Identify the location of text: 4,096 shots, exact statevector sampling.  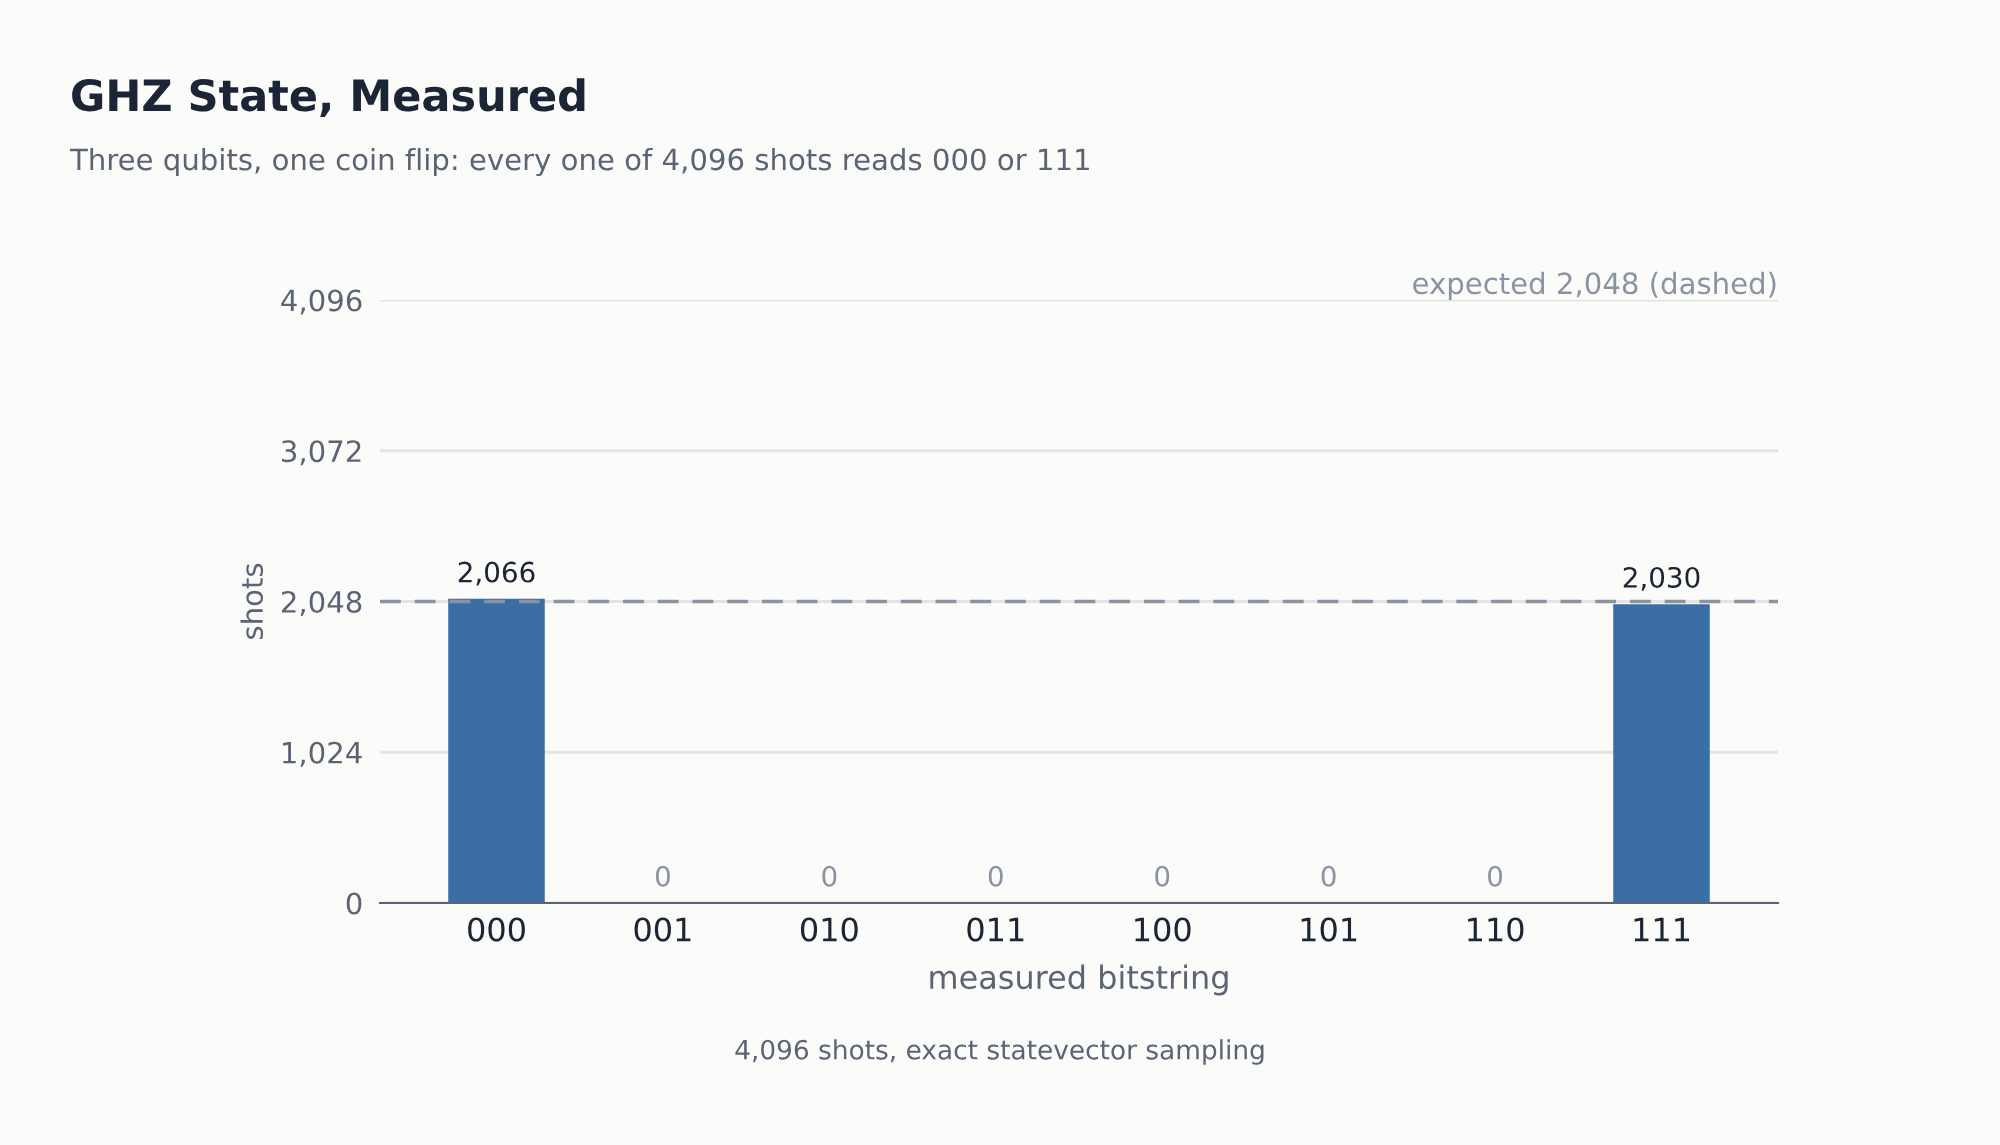
(999, 1052).